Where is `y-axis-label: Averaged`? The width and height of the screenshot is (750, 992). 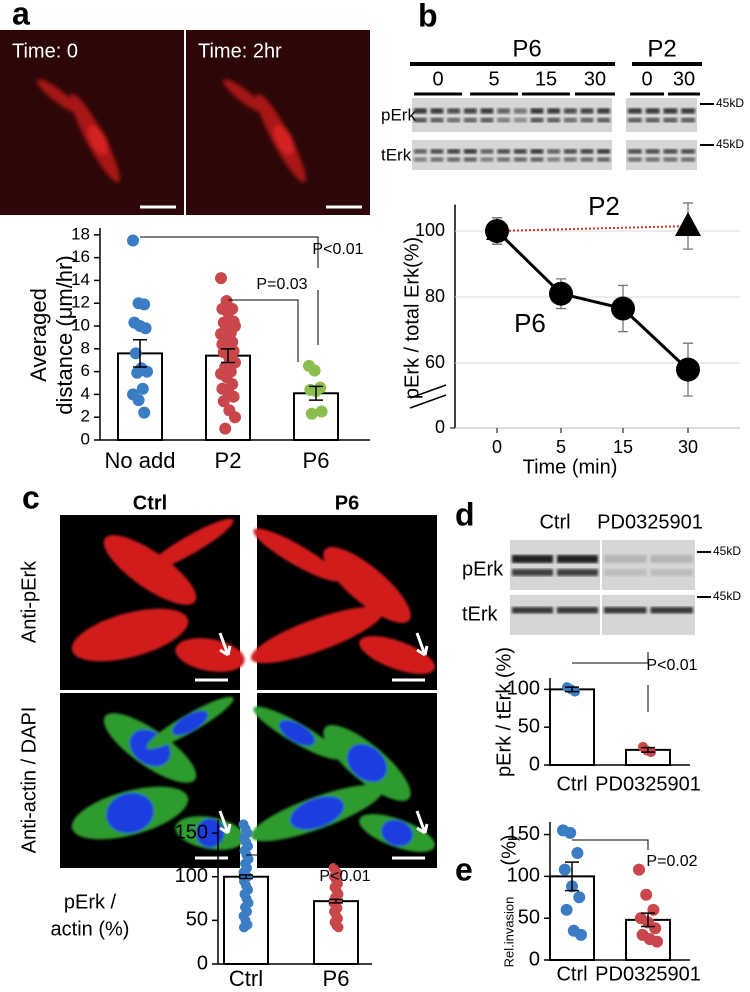 y-axis-label: Averaged is located at coordinates (38, 335).